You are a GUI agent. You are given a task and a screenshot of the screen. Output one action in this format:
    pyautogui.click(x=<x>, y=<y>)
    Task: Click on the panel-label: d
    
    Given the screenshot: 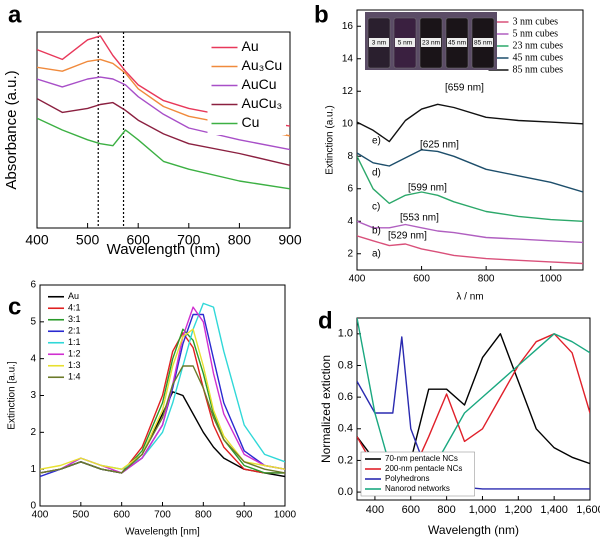 What is the action you would take?
    pyautogui.click(x=325, y=320)
    